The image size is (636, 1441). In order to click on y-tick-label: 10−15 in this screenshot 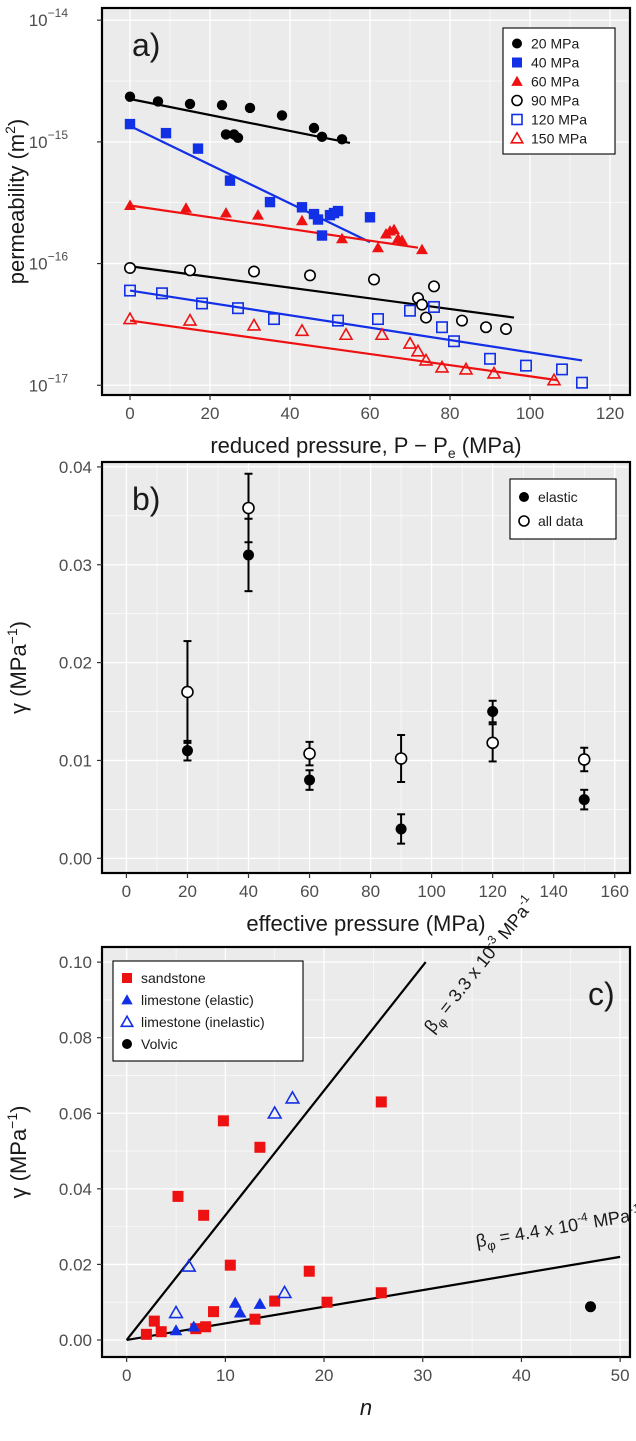, I will do `click(49, 140)`.